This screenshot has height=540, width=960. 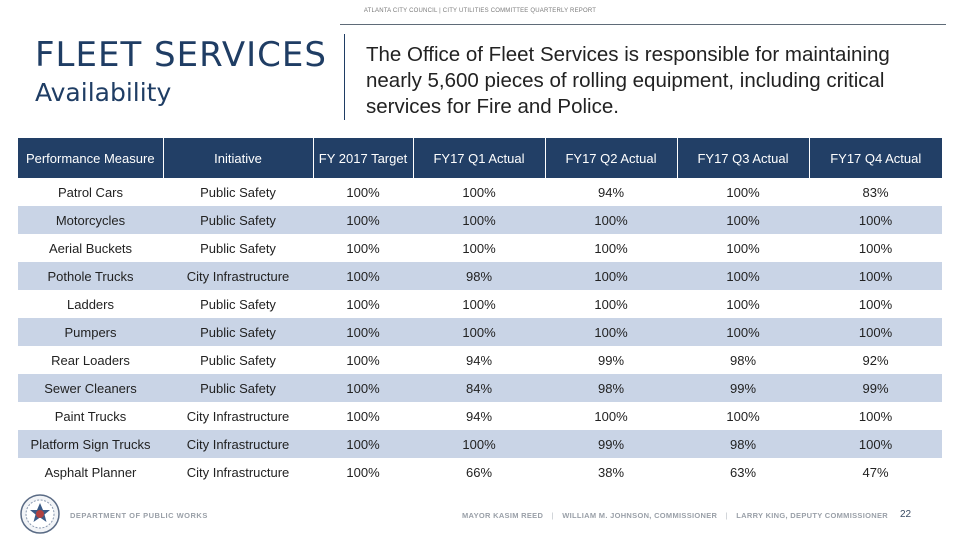 What do you see at coordinates (743, 158) in the screenshot?
I see `column-header: FY17 Q3 Actual` at bounding box center [743, 158].